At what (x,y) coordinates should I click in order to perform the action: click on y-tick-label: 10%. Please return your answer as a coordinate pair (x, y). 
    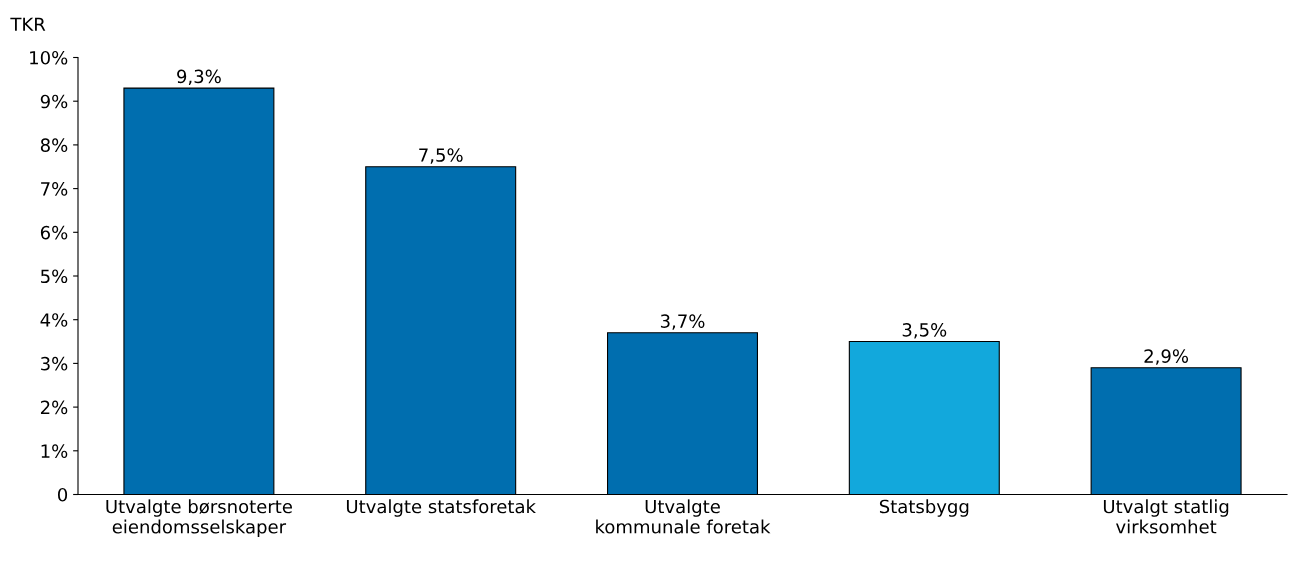
    Looking at the image, I should click on (49, 57).